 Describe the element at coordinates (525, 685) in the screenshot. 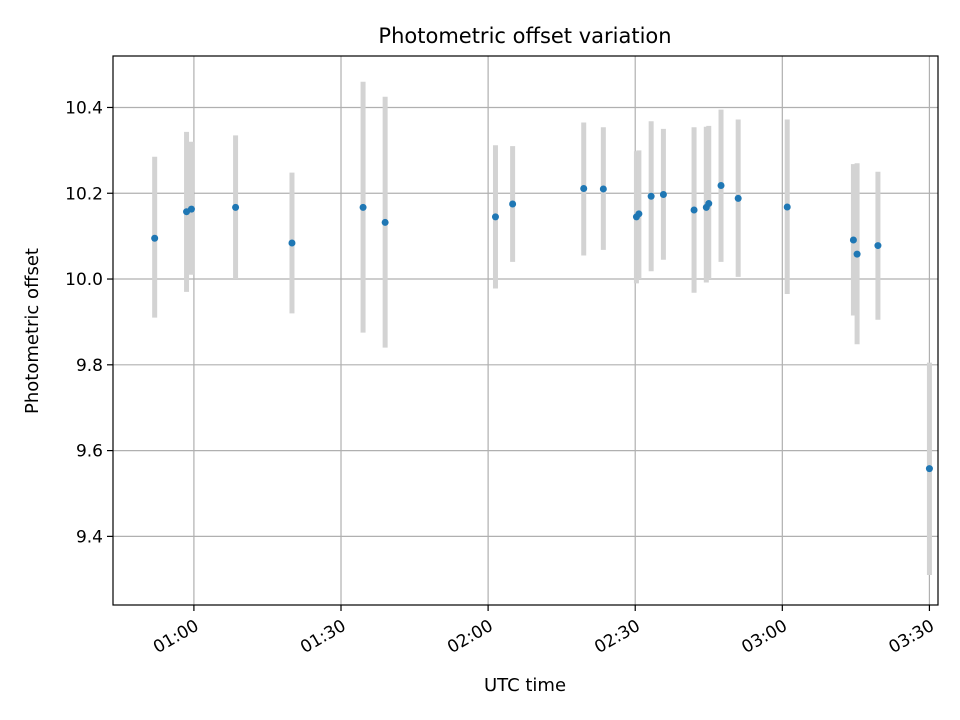

I see `x-axis-label: UTC time` at that location.